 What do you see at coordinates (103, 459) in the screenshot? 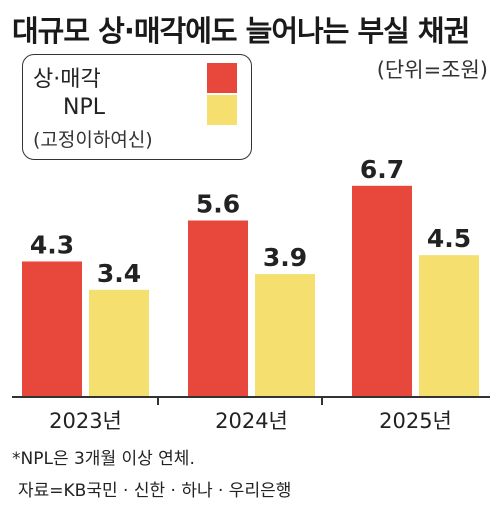
I see `footnote: *NPL은 3개월 이상 연체.` at bounding box center [103, 459].